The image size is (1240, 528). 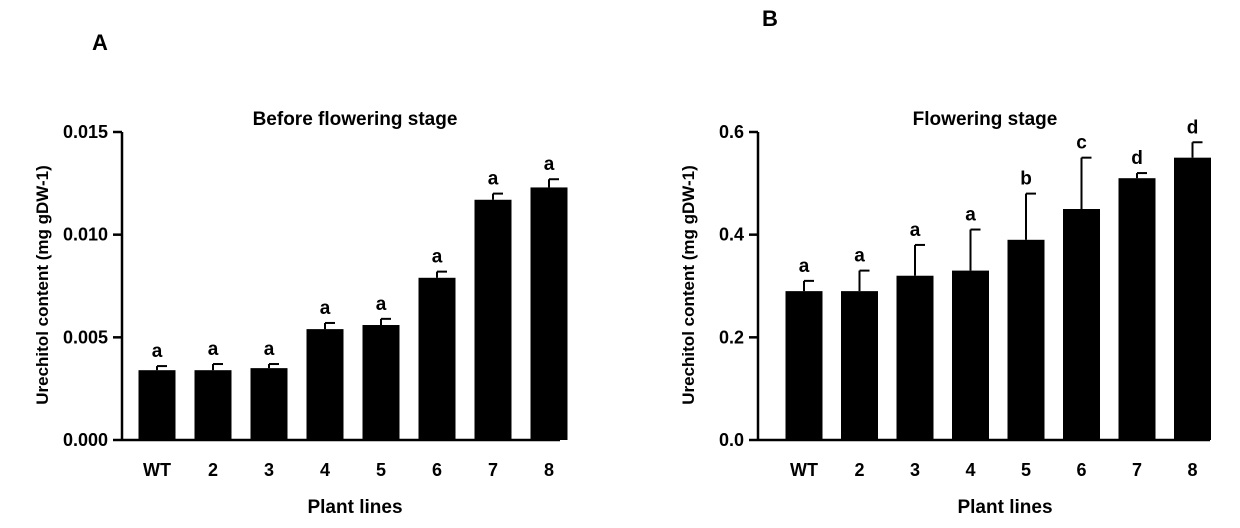 What do you see at coordinates (85, 440) in the screenshot?
I see `y-tick-label: 0.000` at bounding box center [85, 440].